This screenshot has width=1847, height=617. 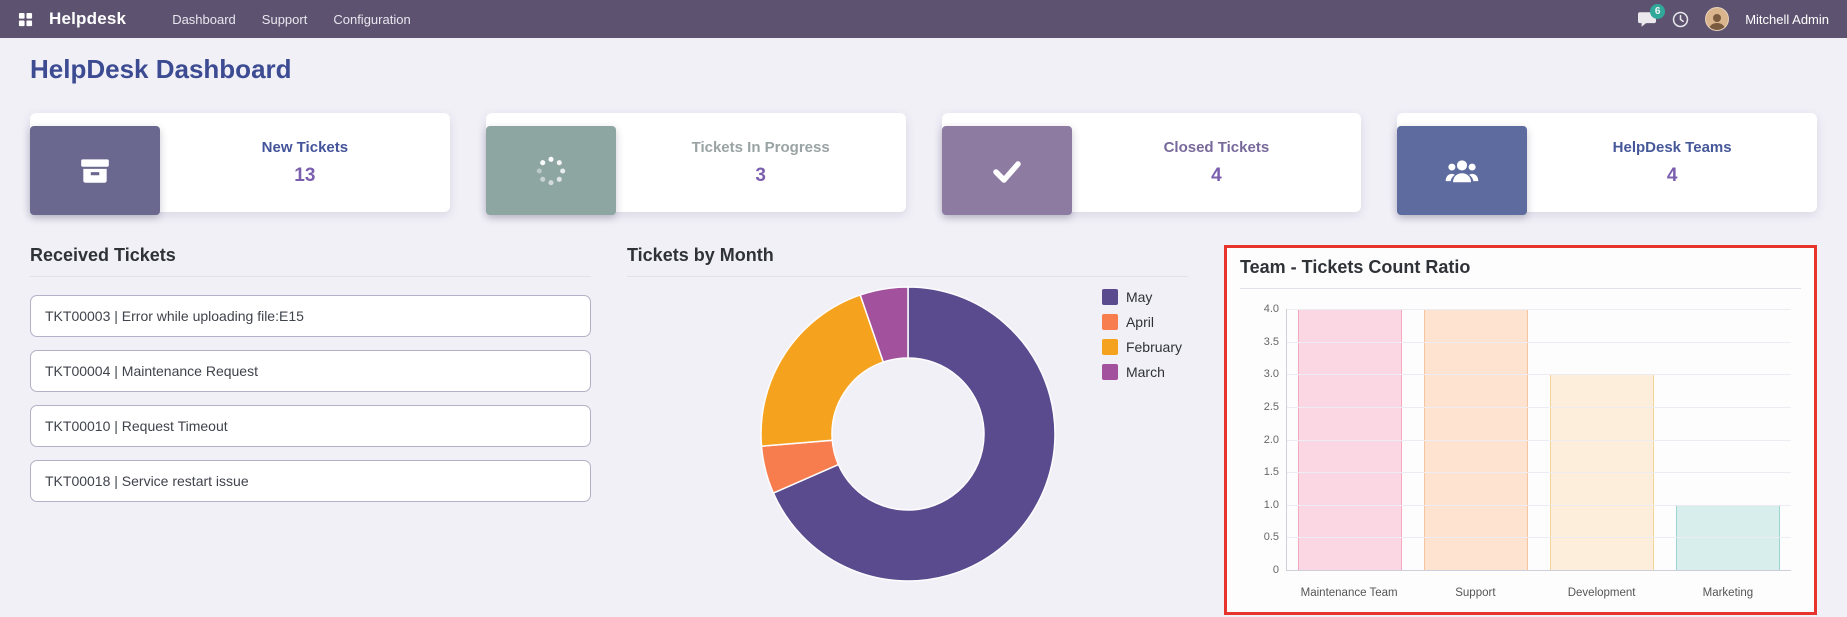 I want to click on kpi-card-tickets-in-progress: Tickets In Progress 3, so click(x=695, y=164).